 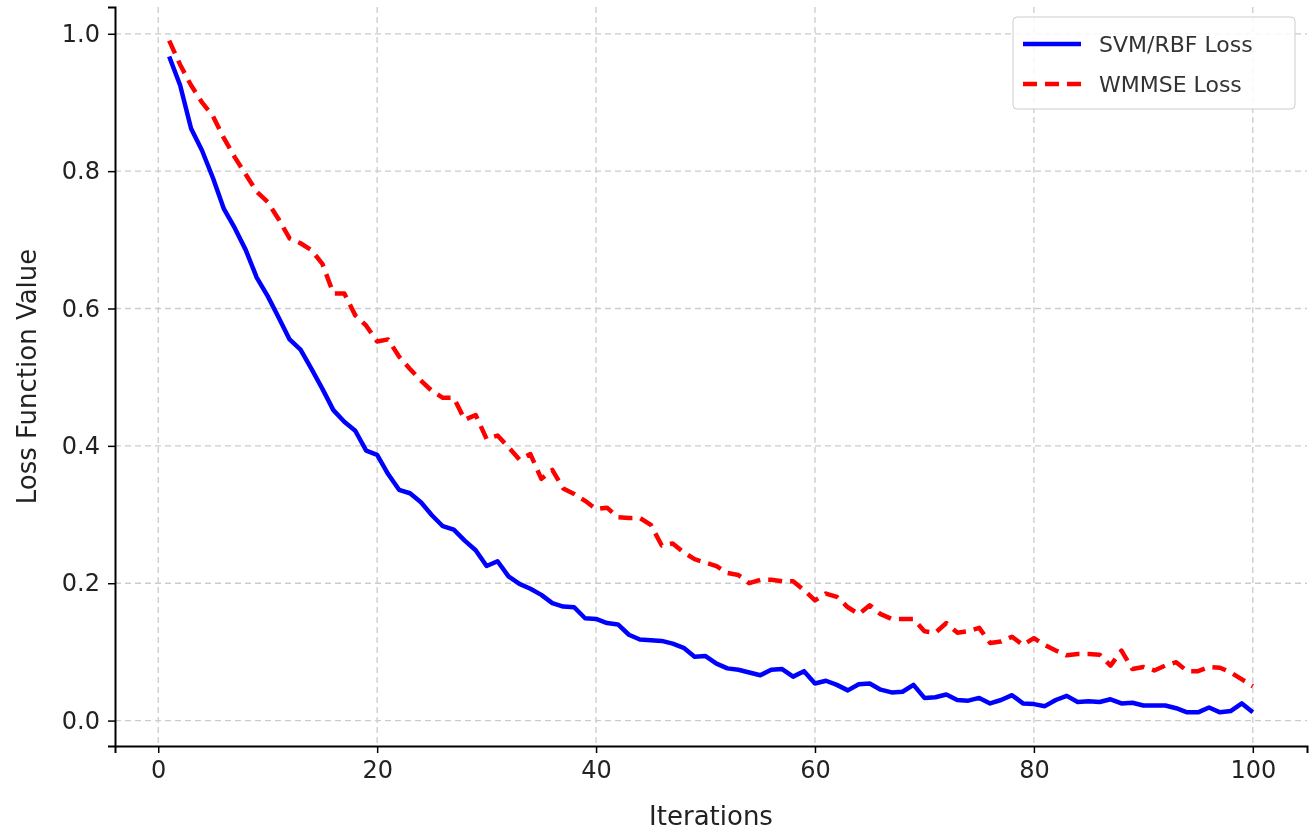 What do you see at coordinates (711, 815) in the screenshot?
I see `x-axis-title: Iterations` at bounding box center [711, 815].